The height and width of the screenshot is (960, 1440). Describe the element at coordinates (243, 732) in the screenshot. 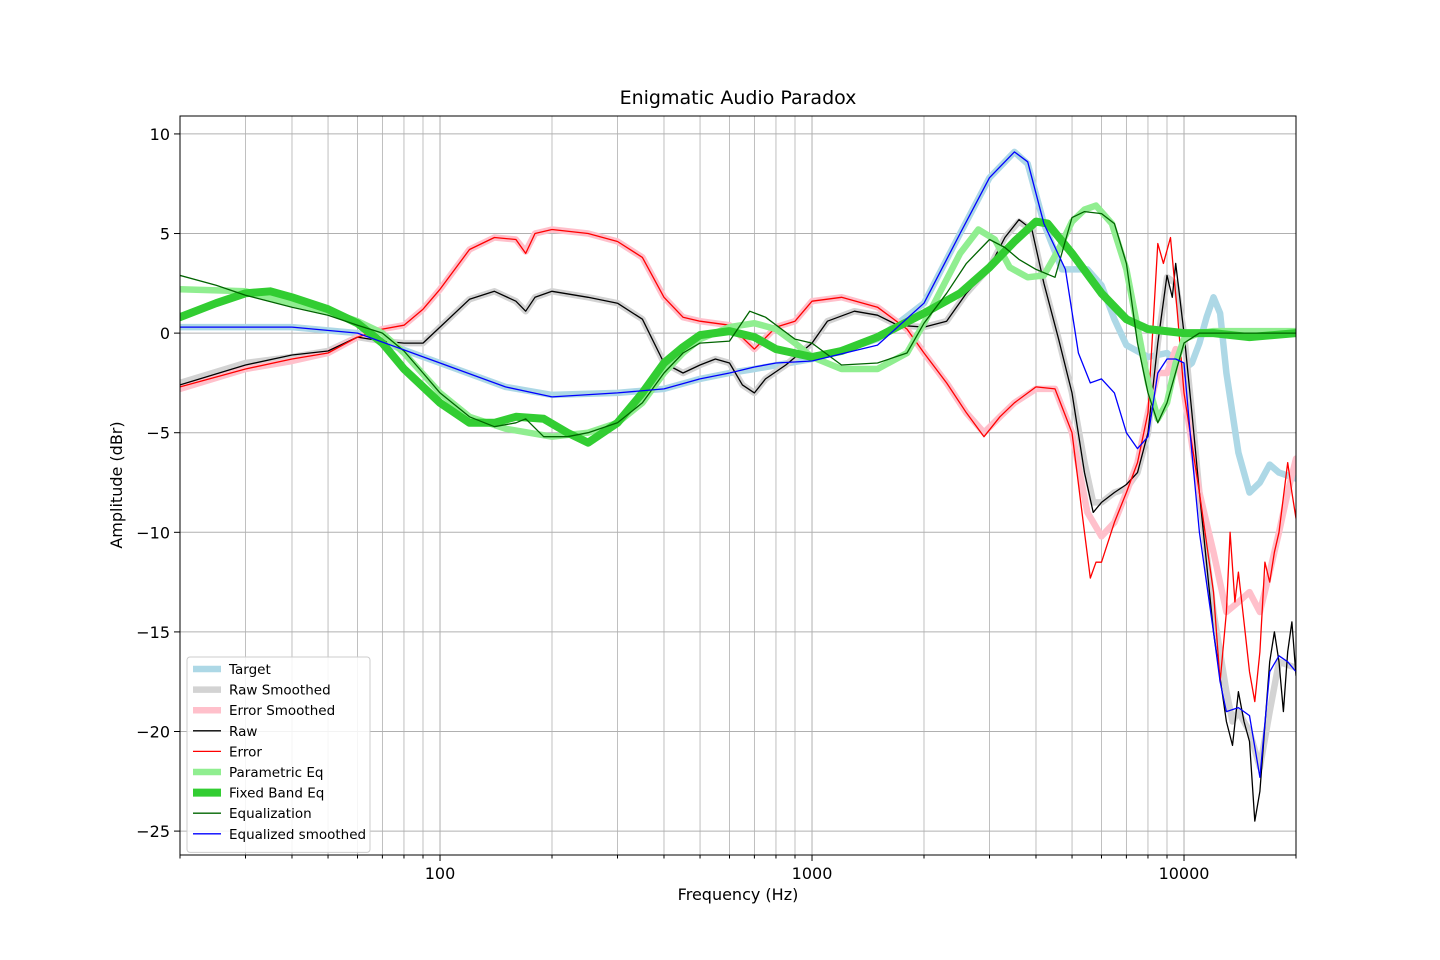

I see `legend-label: Raw` at that location.